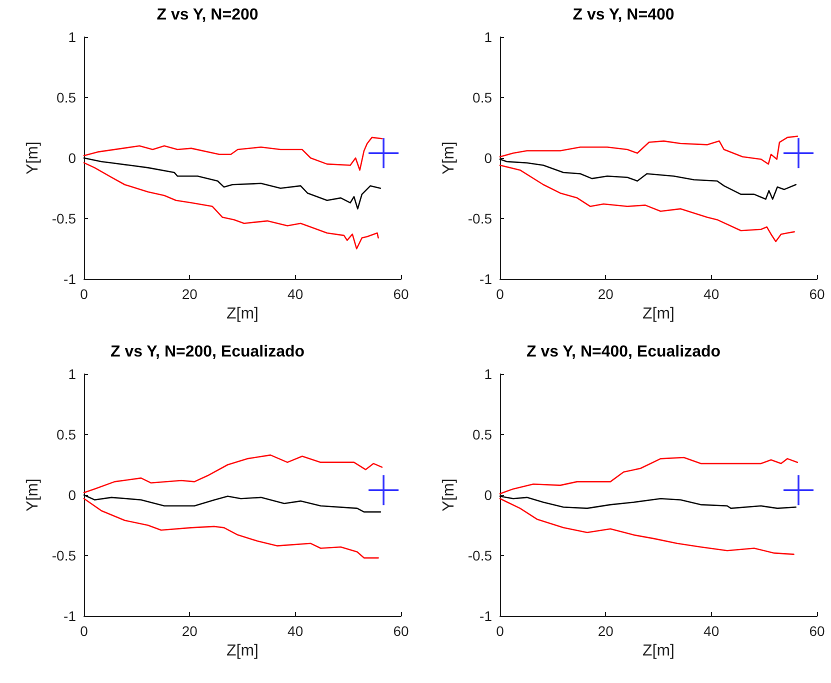 The image size is (831, 683). What do you see at coordinates (207, 15) in the screenshot?
I see `chart-title: Z vs Y, N=200` at bounding box center [207, 15].